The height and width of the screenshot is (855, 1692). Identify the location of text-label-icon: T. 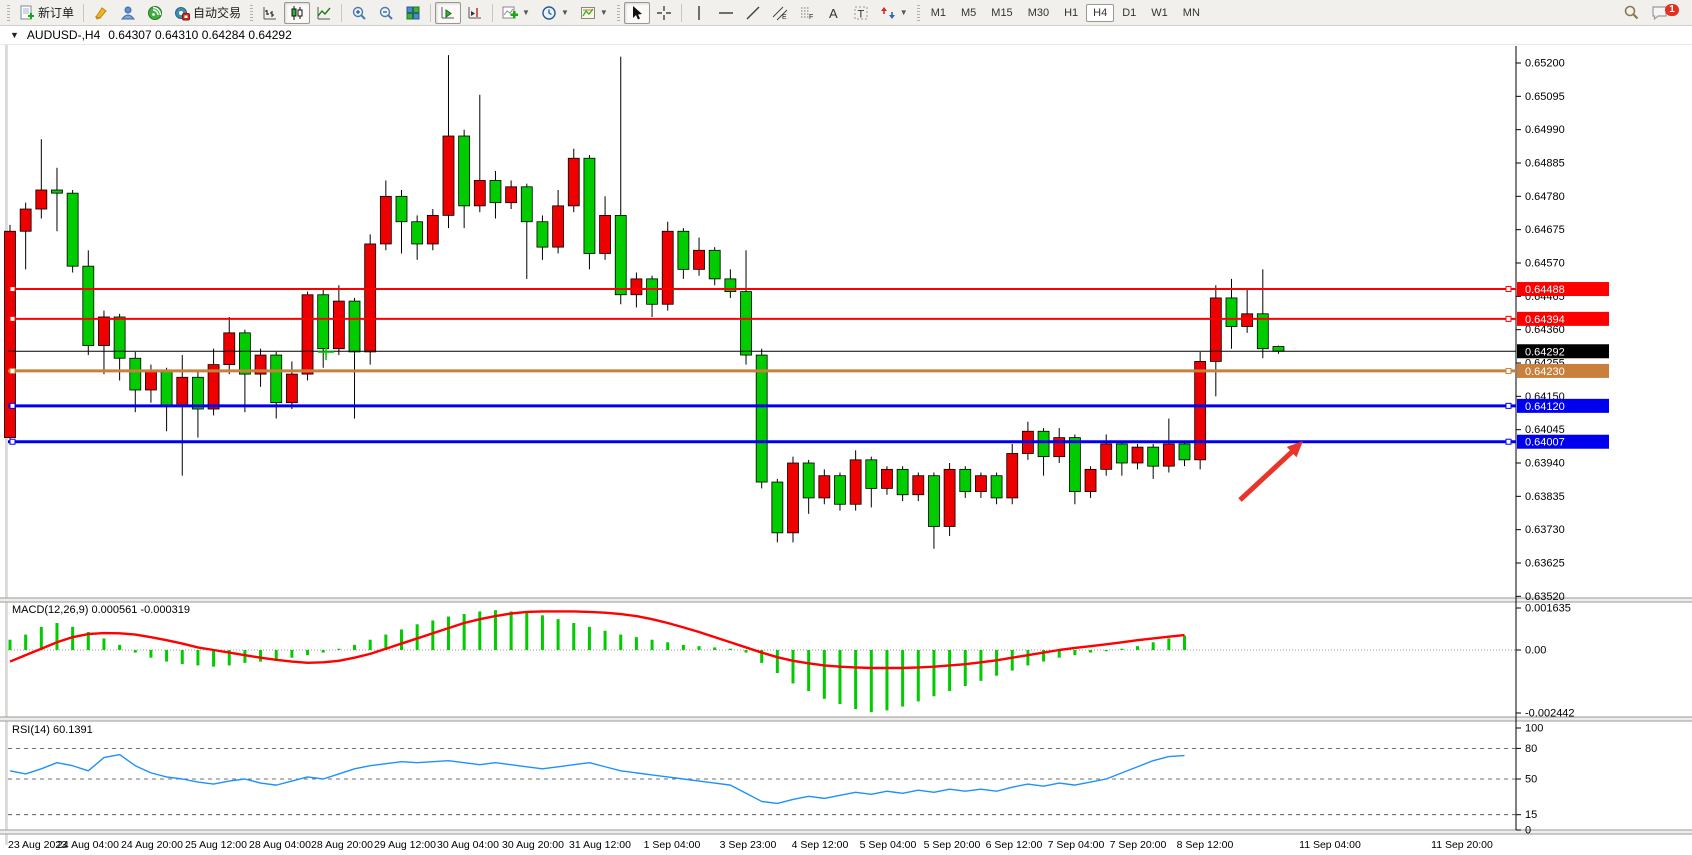
(861, 13).